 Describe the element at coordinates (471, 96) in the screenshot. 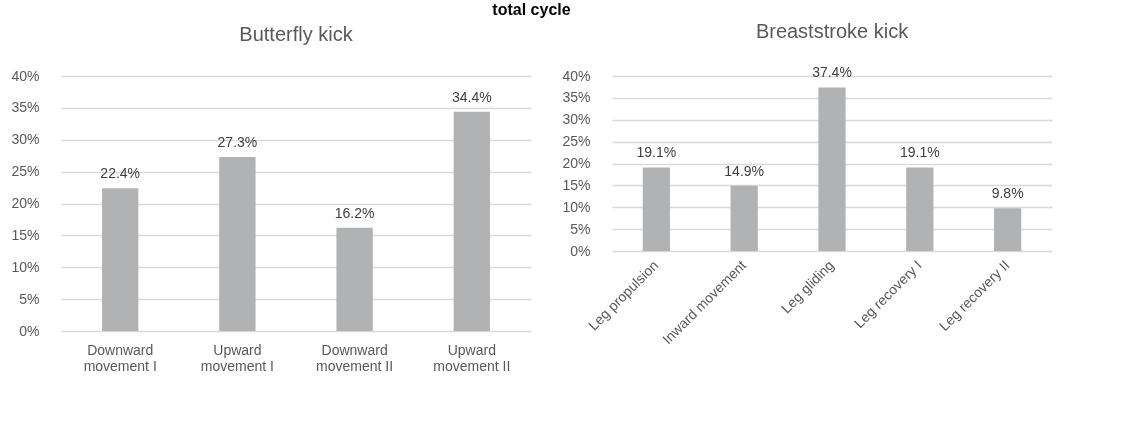

I see `data-label: 34.4%` at that location.